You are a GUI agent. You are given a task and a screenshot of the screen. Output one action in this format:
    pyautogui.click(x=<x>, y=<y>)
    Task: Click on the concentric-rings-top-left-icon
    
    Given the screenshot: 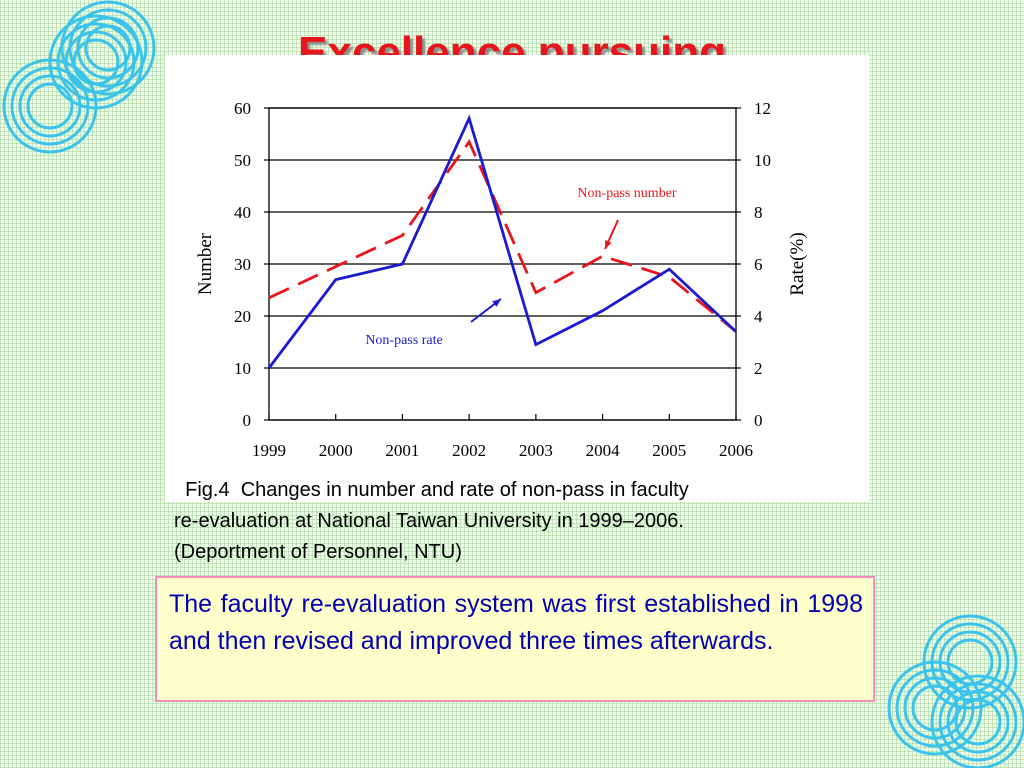 What is the action you would take?
    pyautogui.click(x=79, y=77)
    